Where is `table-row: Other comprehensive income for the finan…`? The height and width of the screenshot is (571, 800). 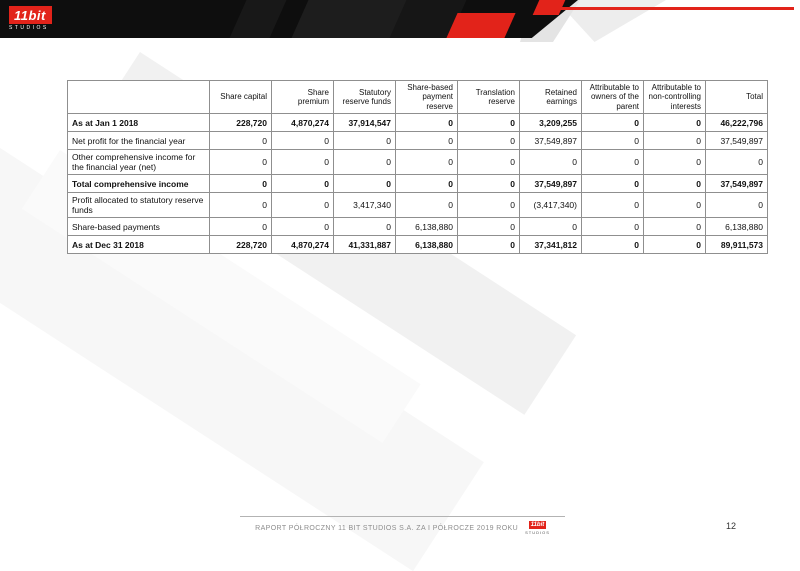 table-row: Other comprehensive income for the finan… is located at coordinates (417, 162).